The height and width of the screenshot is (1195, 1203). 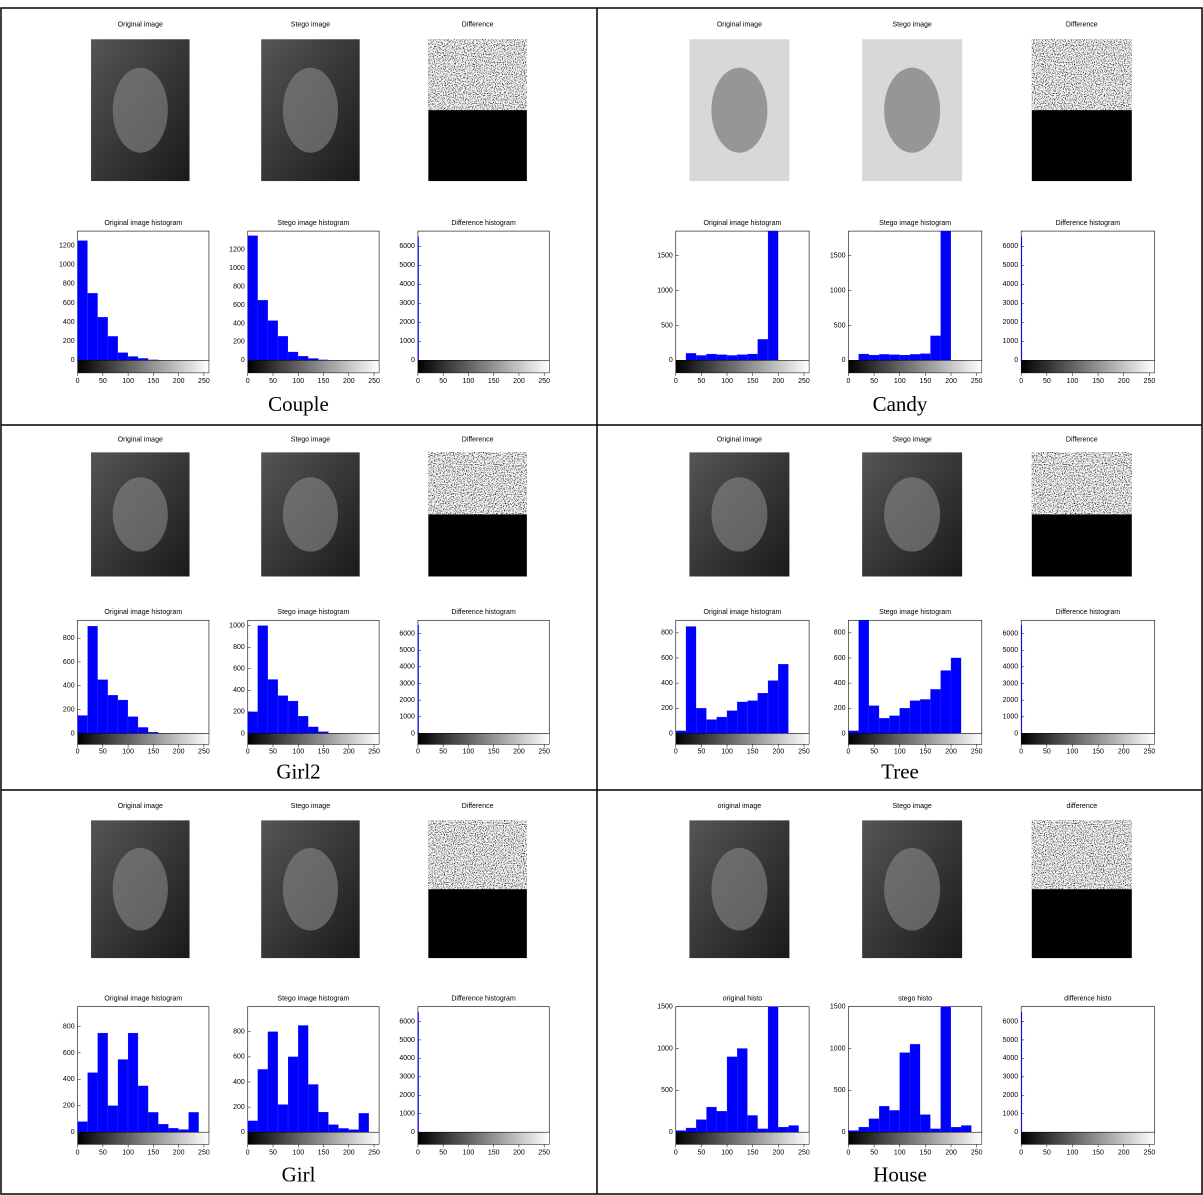 What do you see at coordinates (665, 1007) in the screenshot?
I see `y-tick-label: 1500` at bounding box center [665, 1007].